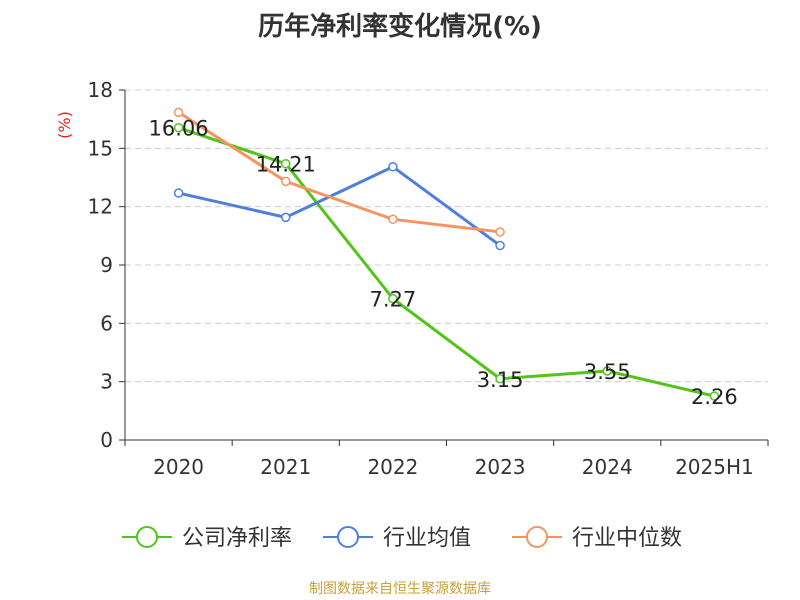 The width and height of the screenshot is (800, 600). I want to click on x-tick-label: 2022, so click(392, 467).